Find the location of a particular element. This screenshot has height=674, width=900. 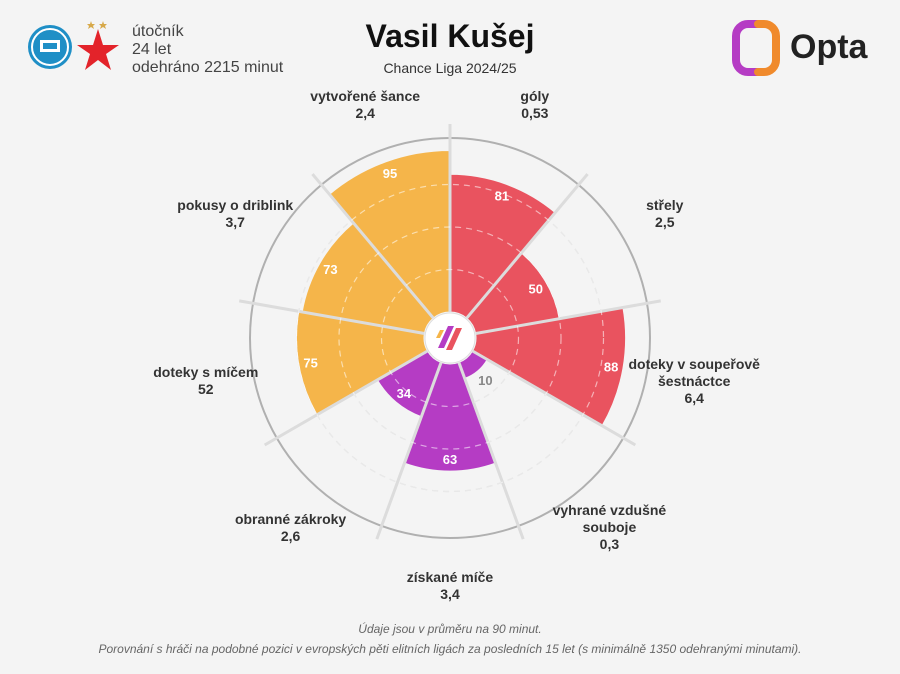

metric-label-7: doteky s míčem 52 is located at coordinates (206, 381).